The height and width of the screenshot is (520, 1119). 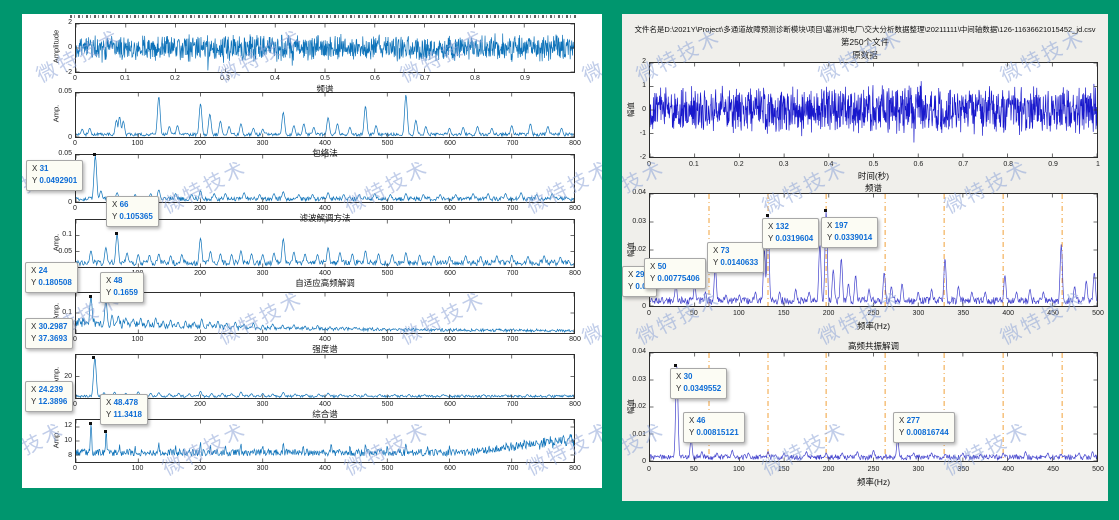 I want to click on x-tick-label: 0.6, so click(x=375, y=78).